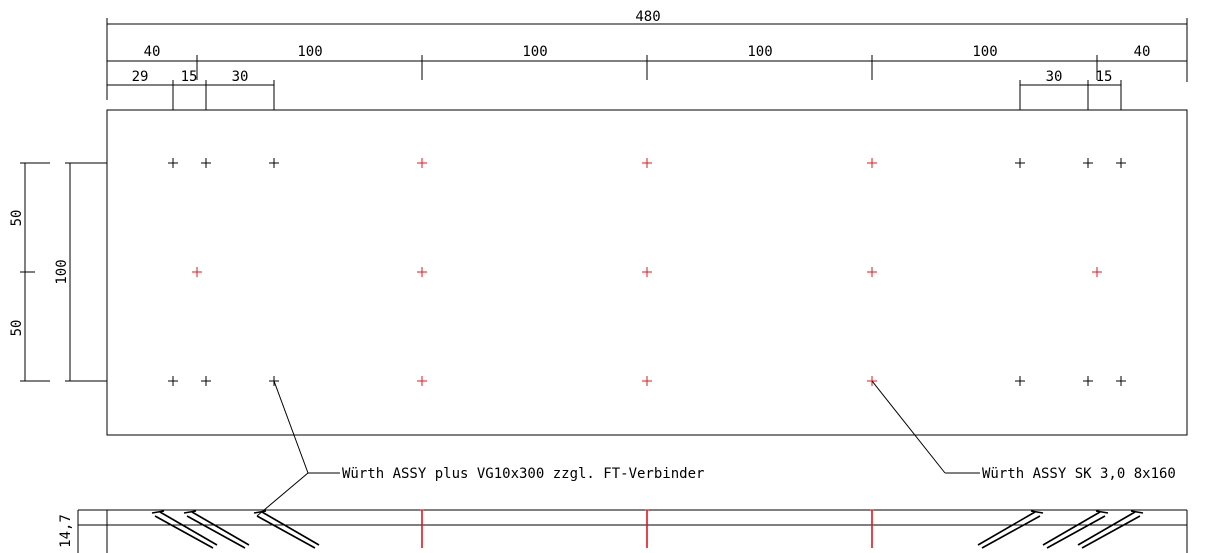 Image resolution: width=1232 pixels, height=553 pixels. I want to click on screw-marker-red-left, so click(197, 272).